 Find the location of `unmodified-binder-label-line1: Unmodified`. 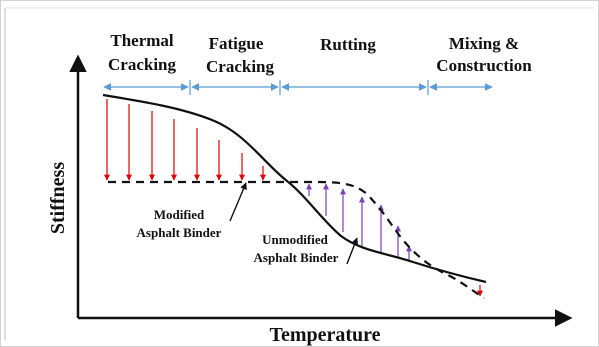

unmodified-binder-label-line1: Unmodified is located at coordinates (295, 239).